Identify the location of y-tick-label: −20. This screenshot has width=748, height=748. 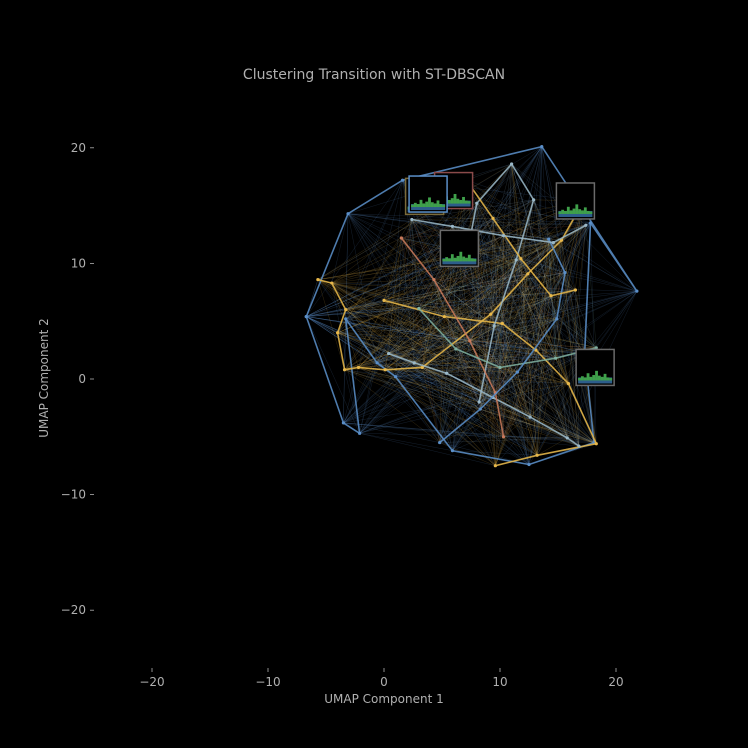
(73, 610).